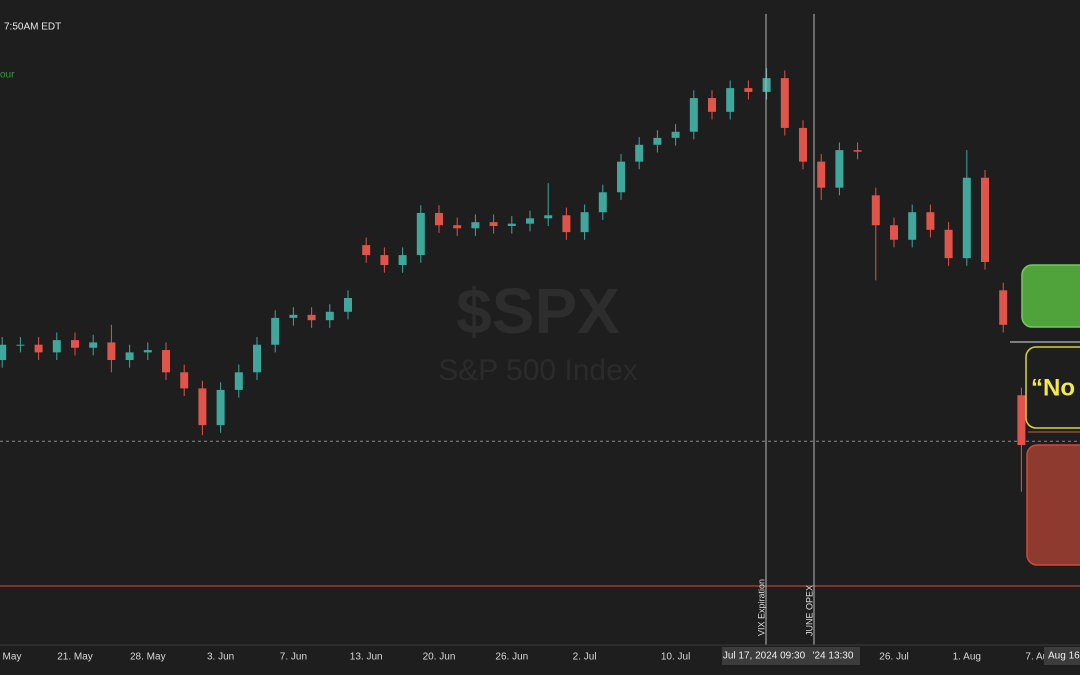 The width and height of the screenshot is (1080, 675). I want to click on event-label: JUNE OPEX, so click(809, 610).